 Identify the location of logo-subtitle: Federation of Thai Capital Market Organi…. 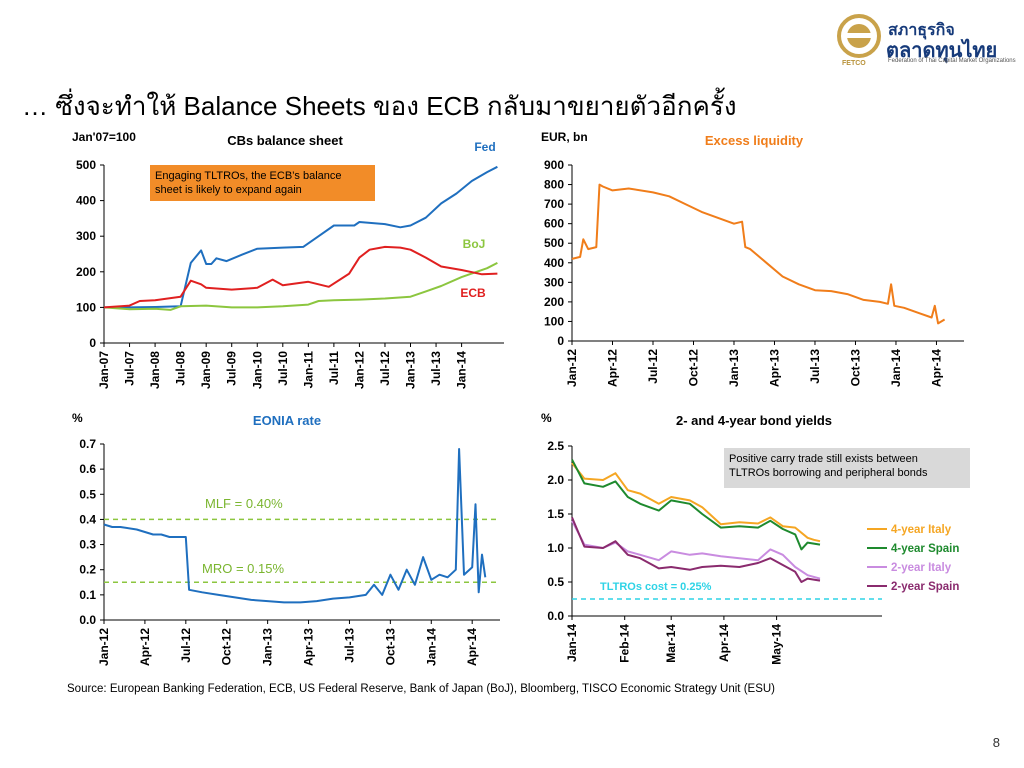
(952, 61).